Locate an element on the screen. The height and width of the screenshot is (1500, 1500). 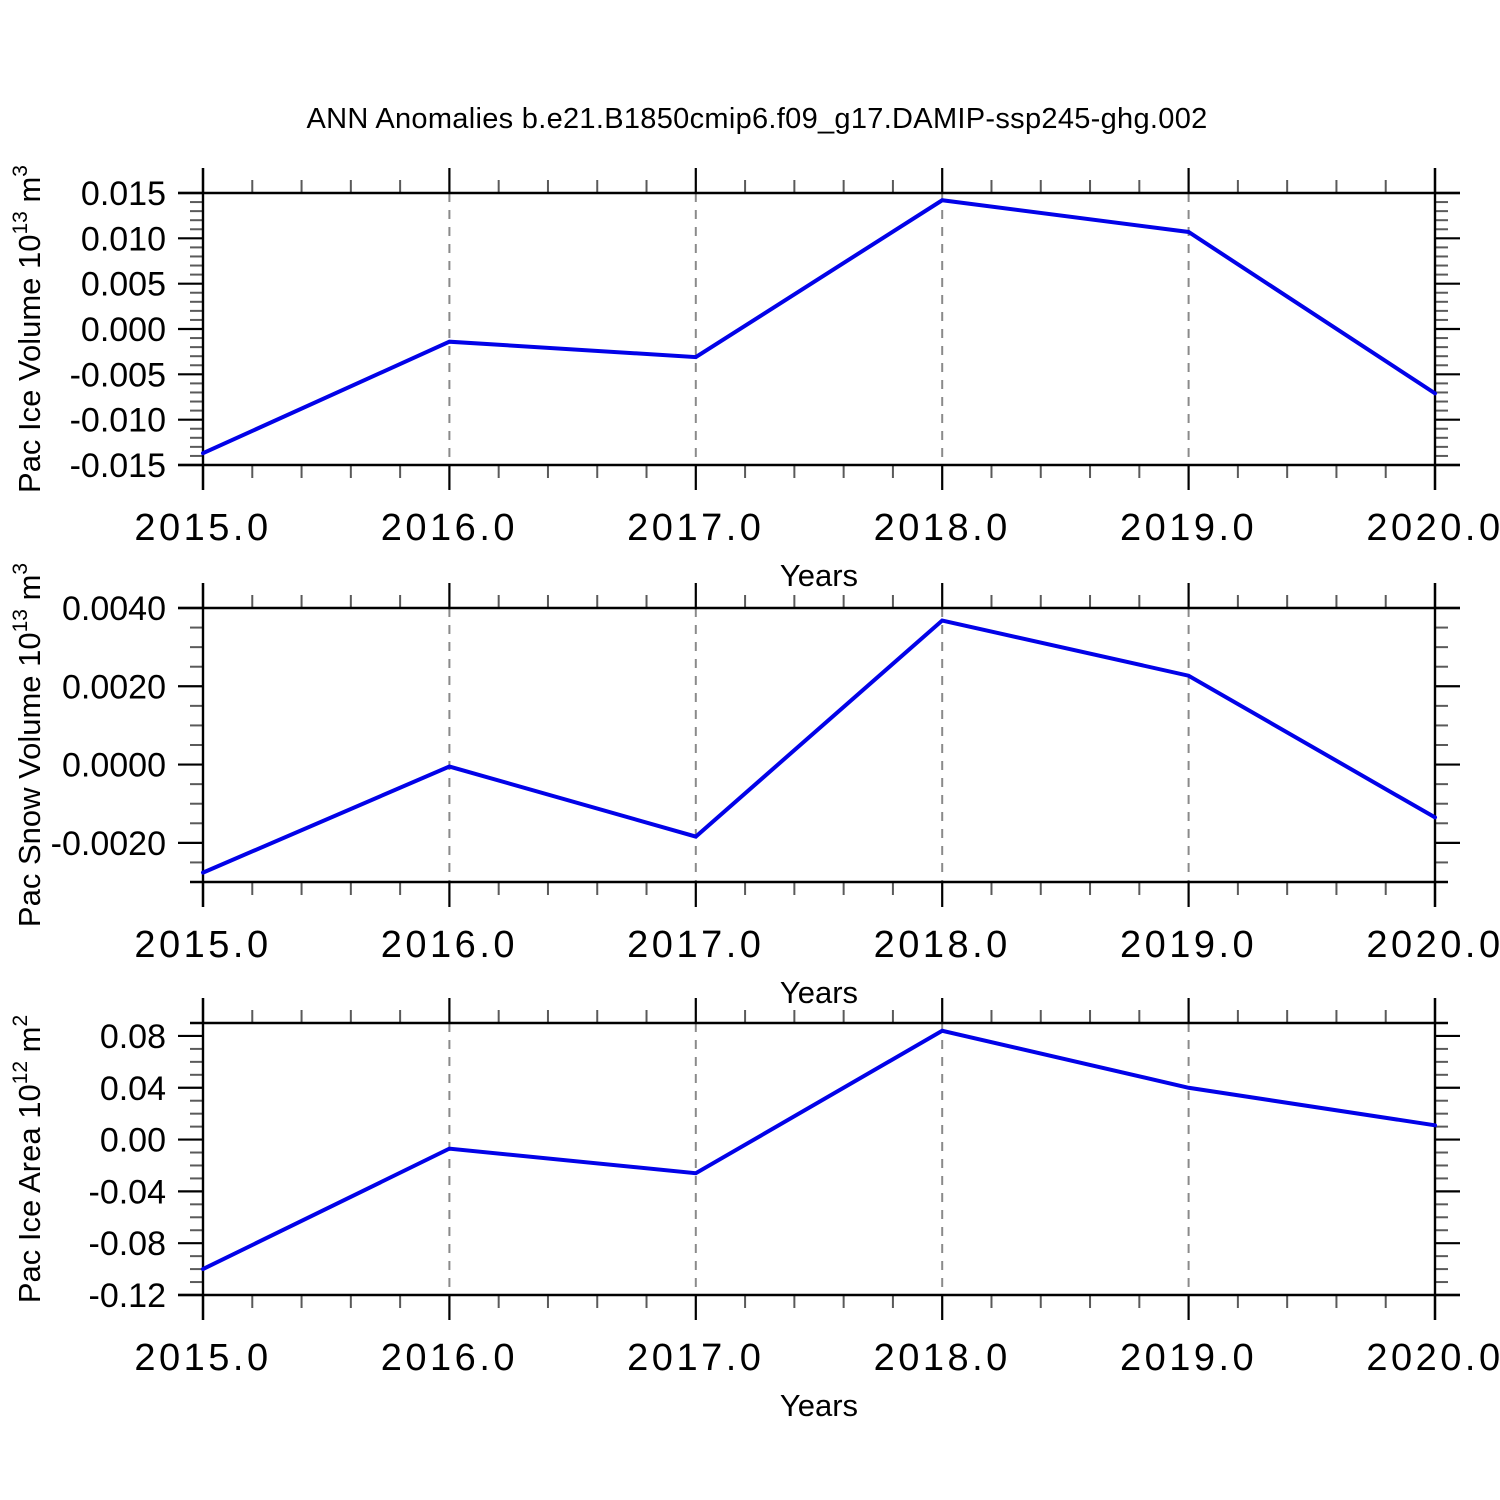
panel-3-ylabel: Pac Ice Area 1012 m2 is located at coordinates (28, 1159).